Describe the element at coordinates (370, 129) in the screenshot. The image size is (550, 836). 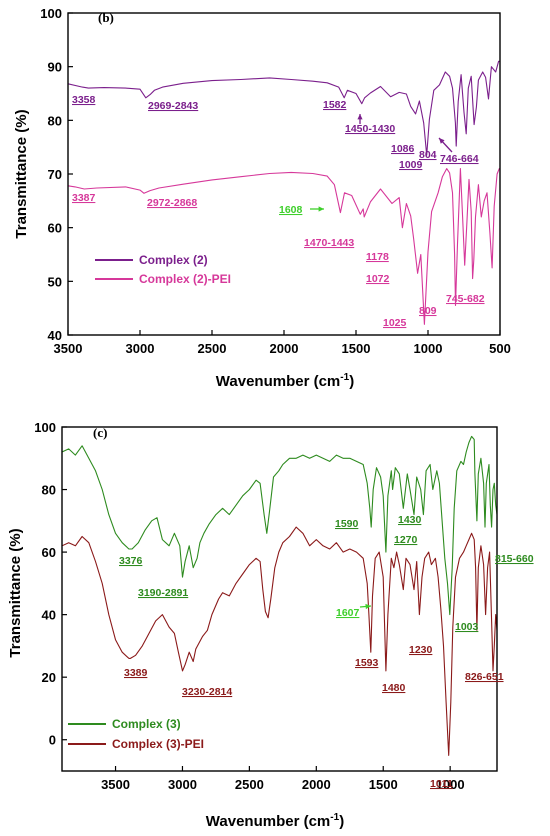
I see `peak-label: 1450-1430` at that location.